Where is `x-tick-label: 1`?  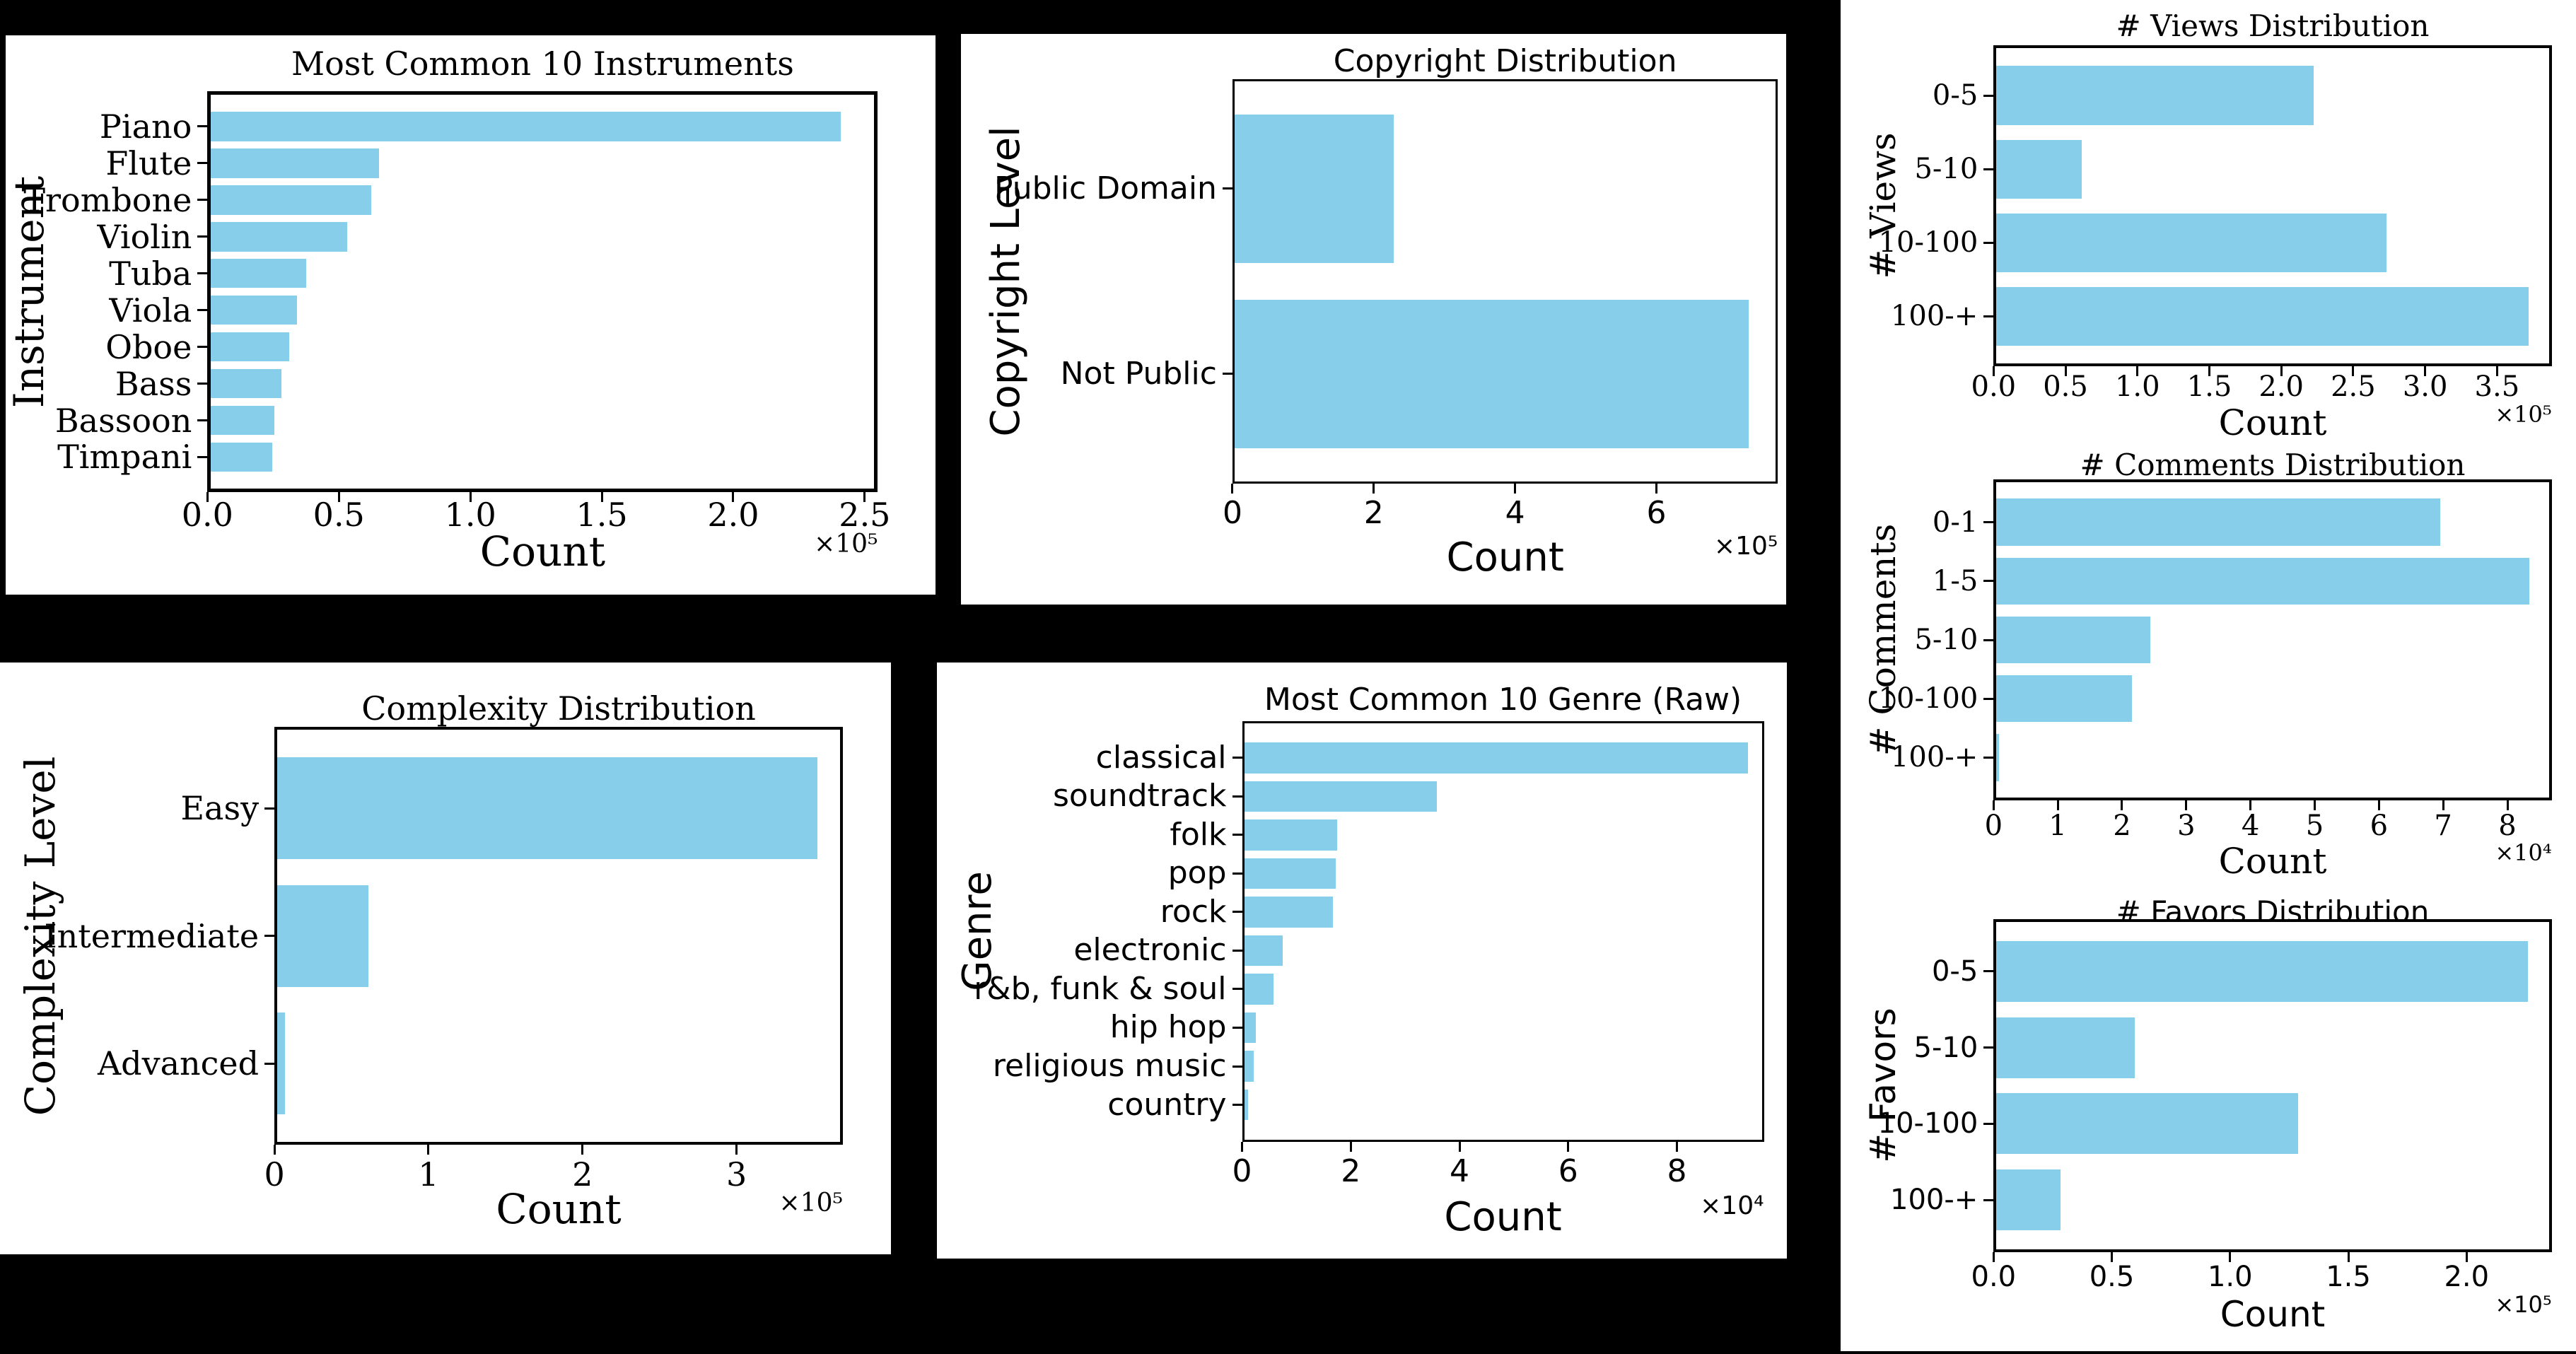
x-tick-label: 1 is located at coordinates (2057, 826).